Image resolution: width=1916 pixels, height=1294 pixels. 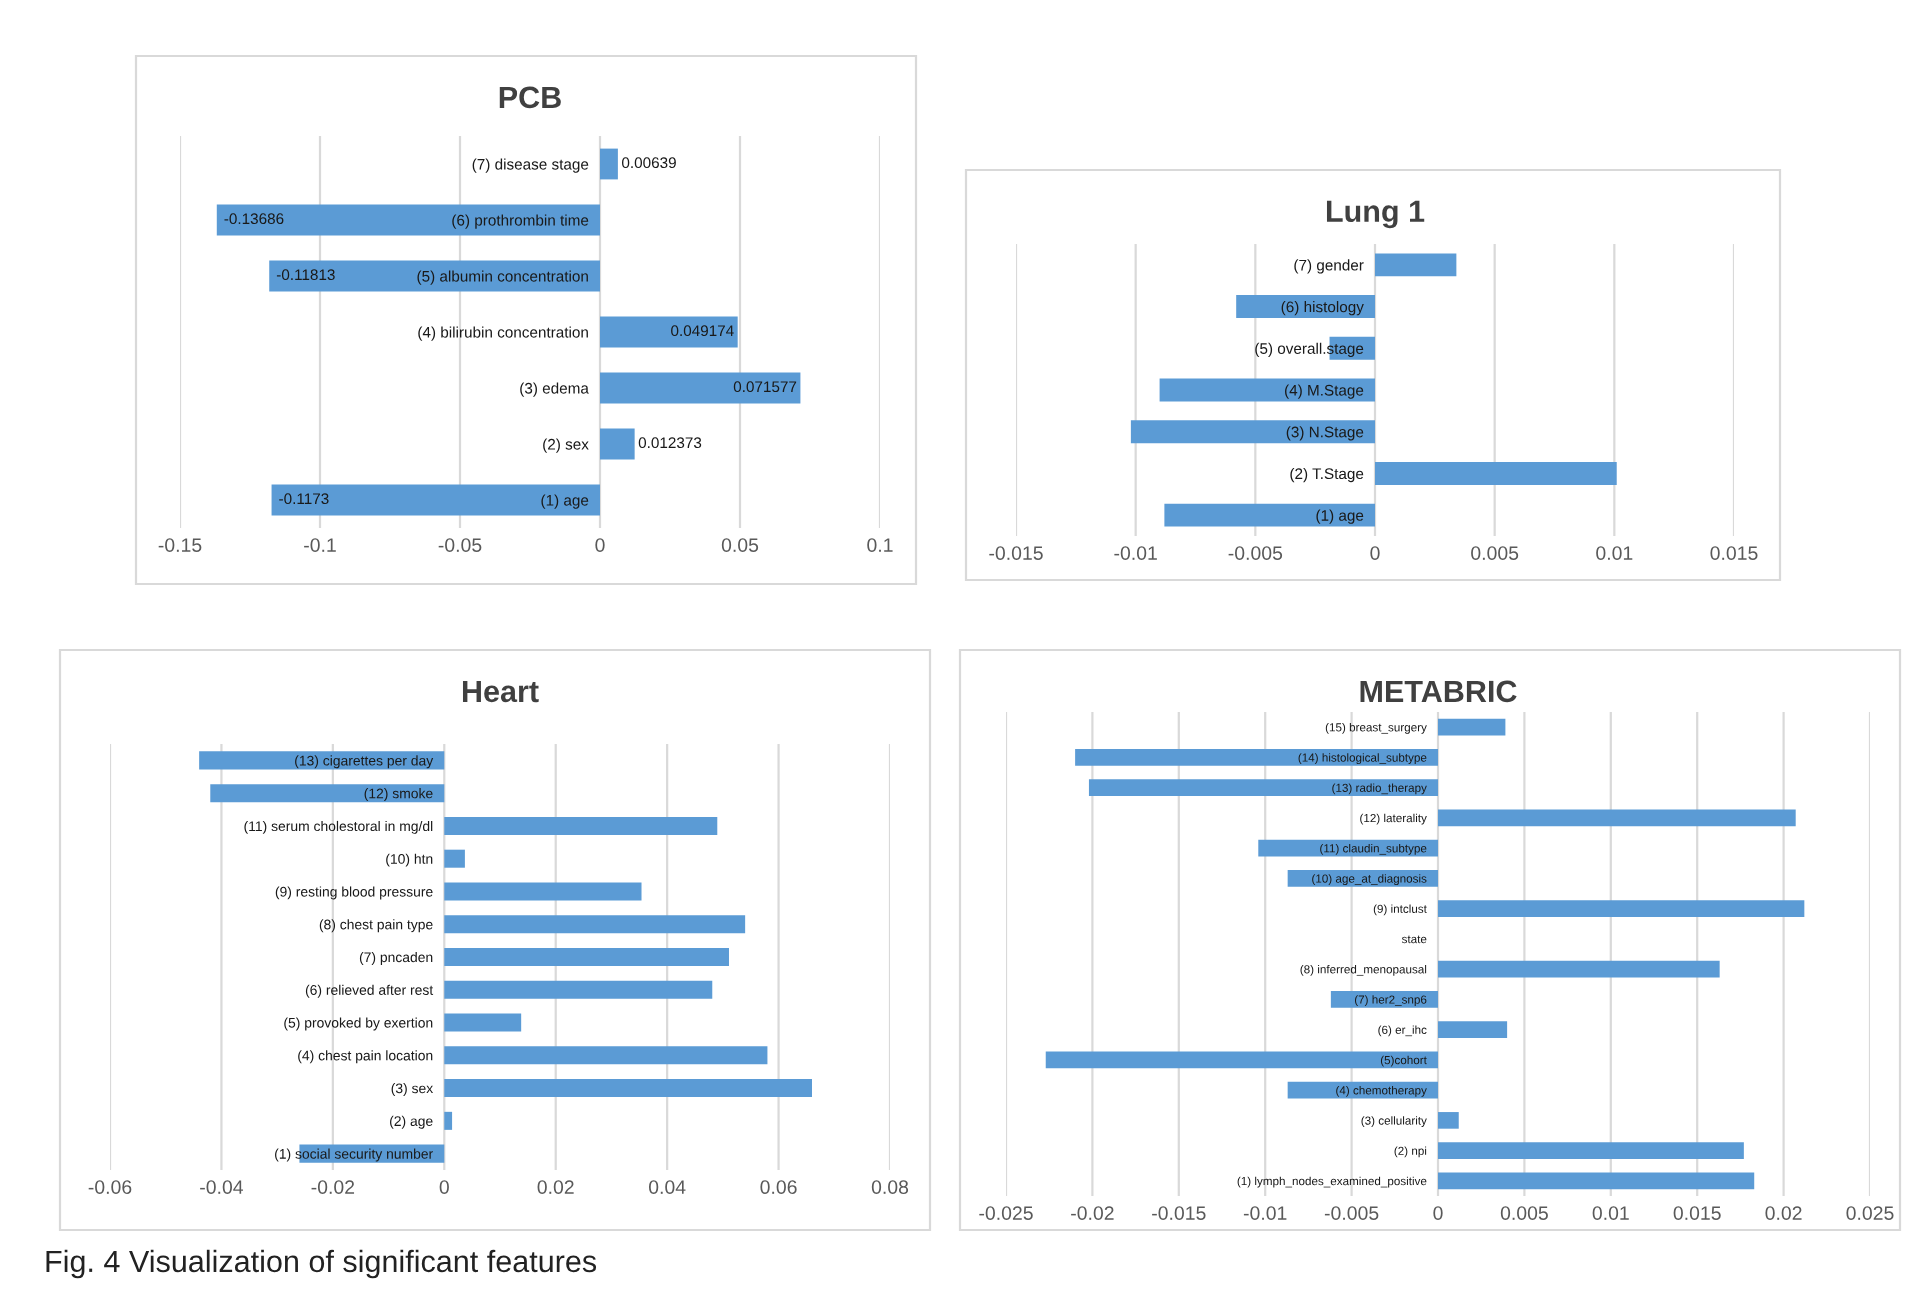 What do you see at coordinates (321, 1264) in the screenshot?
I see `caption: Fig. 4 Visualization of significant features` at bounding box center [321, 1264].